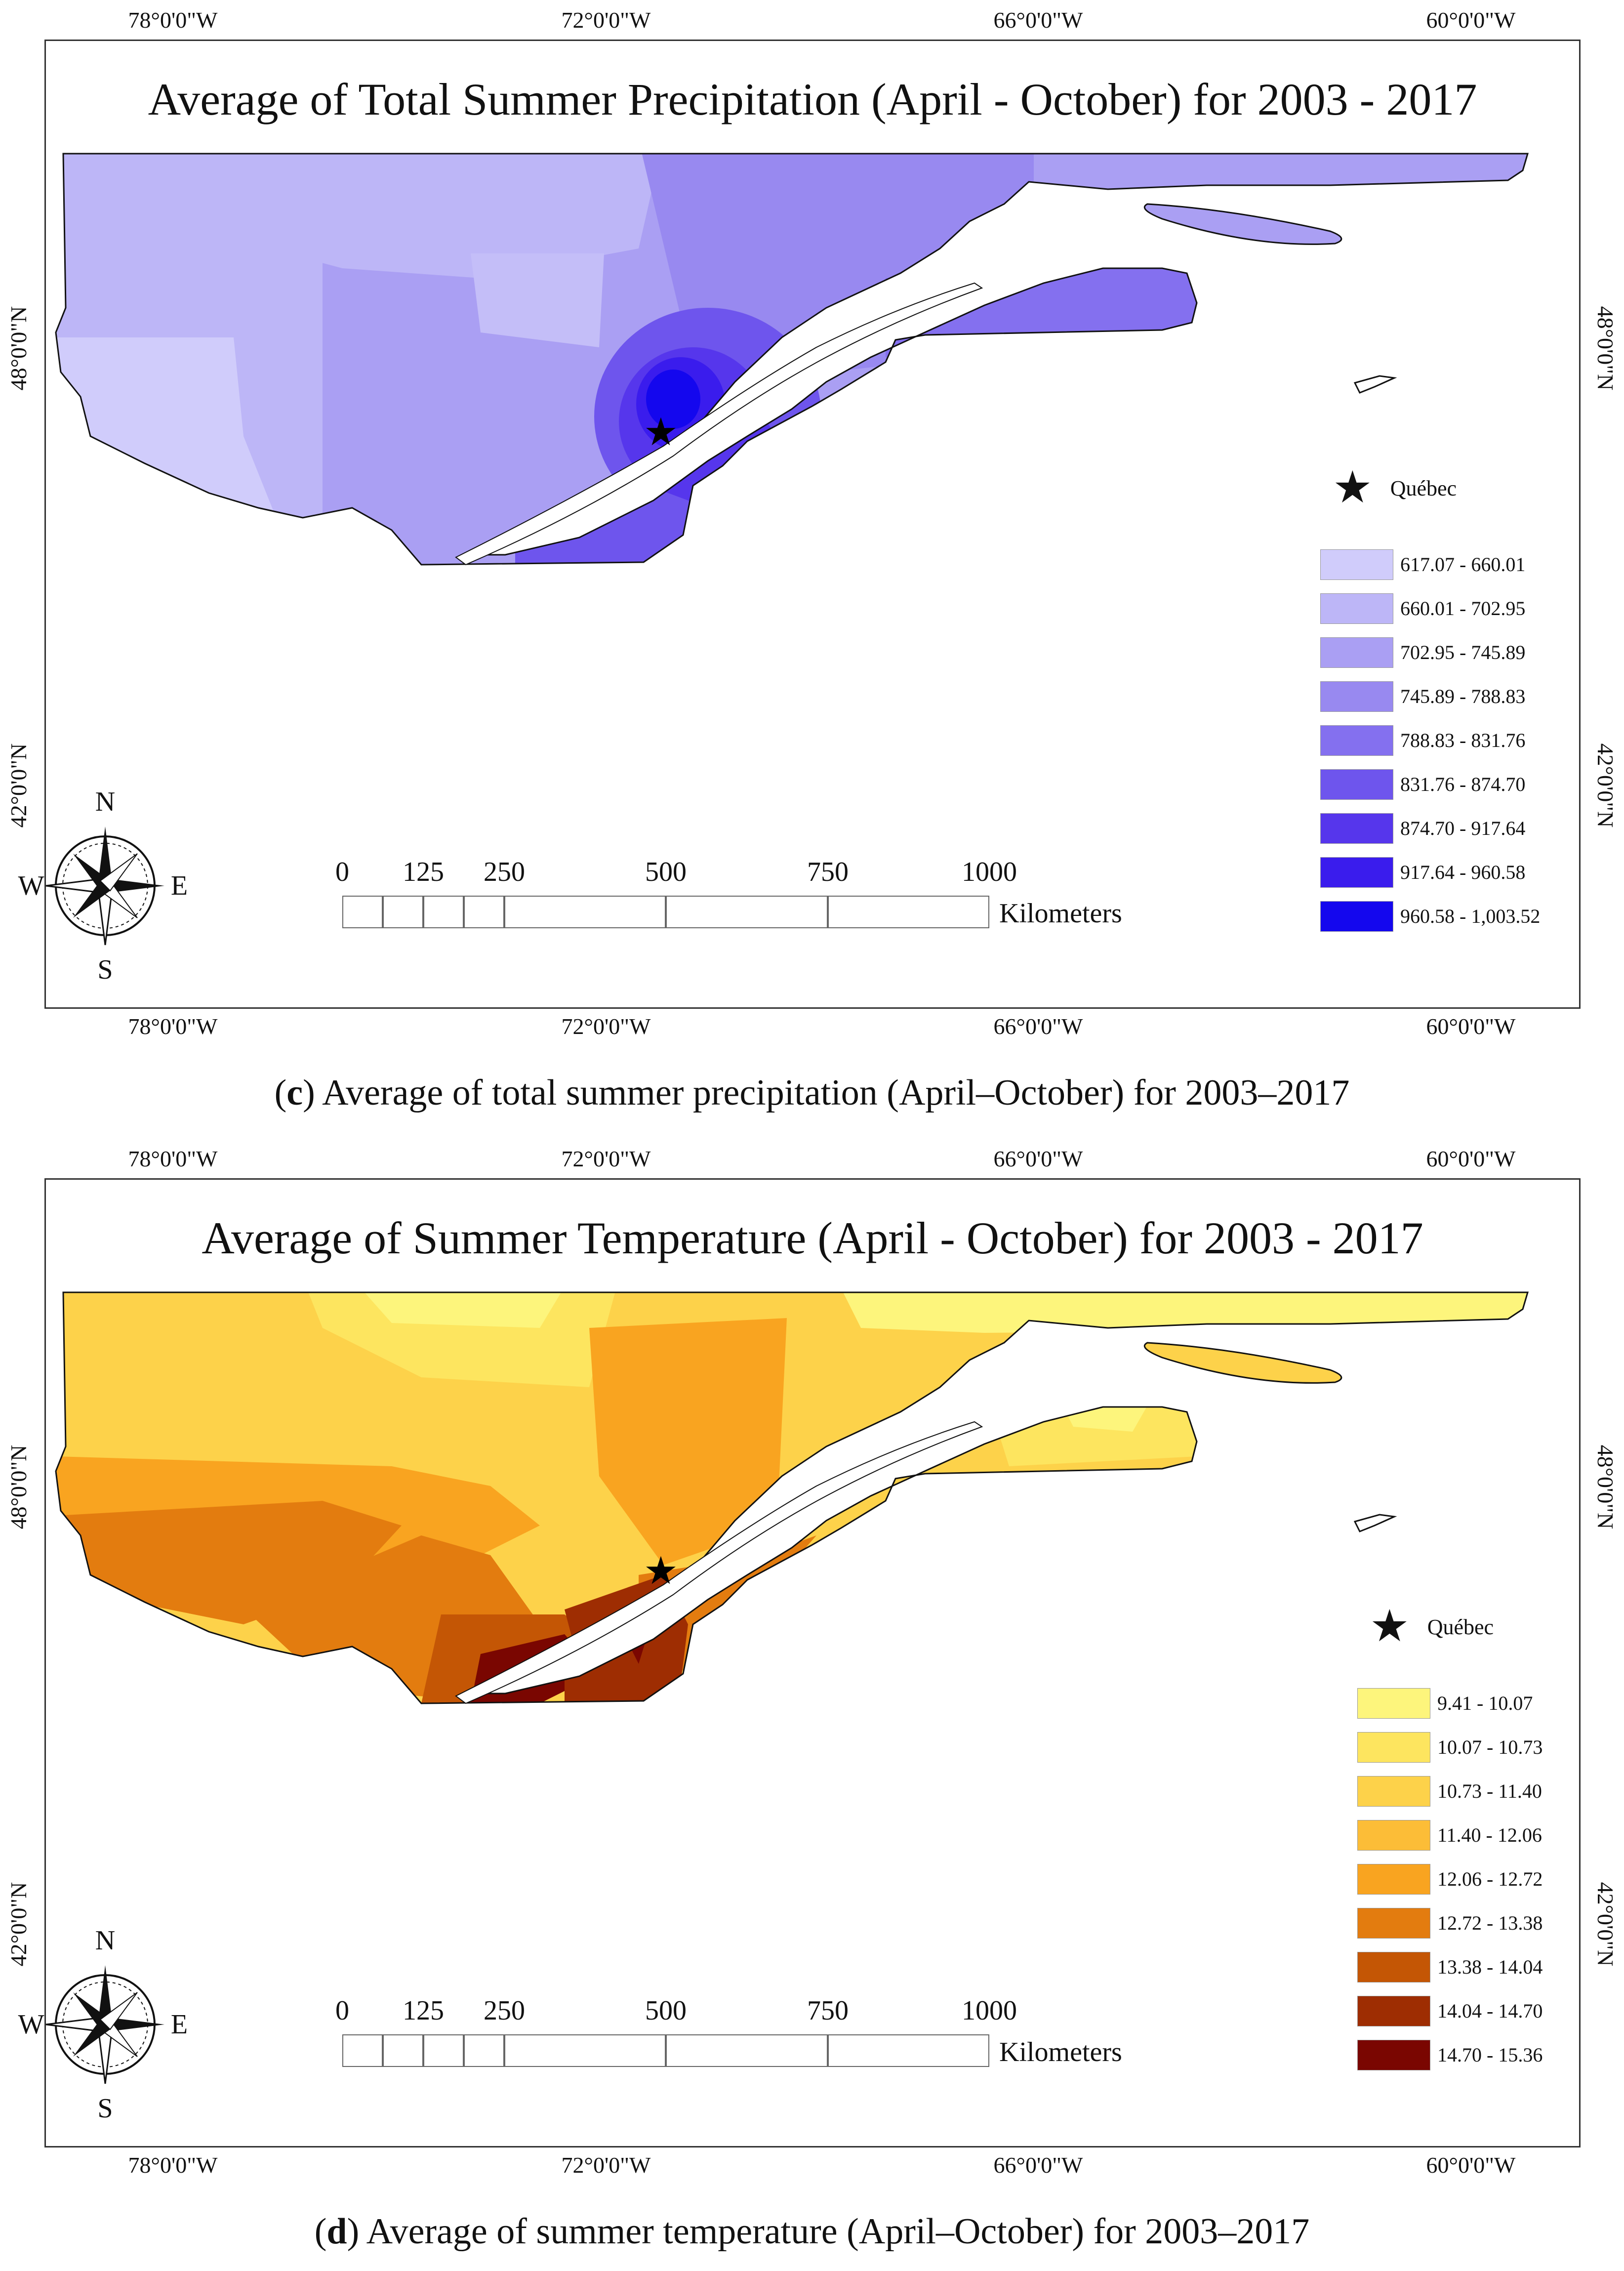 Image resolution: width=1624 pixels, height=2271 pixels. I want to click on legend-item: 12.72 - 13.38, so click(1450, 1923).